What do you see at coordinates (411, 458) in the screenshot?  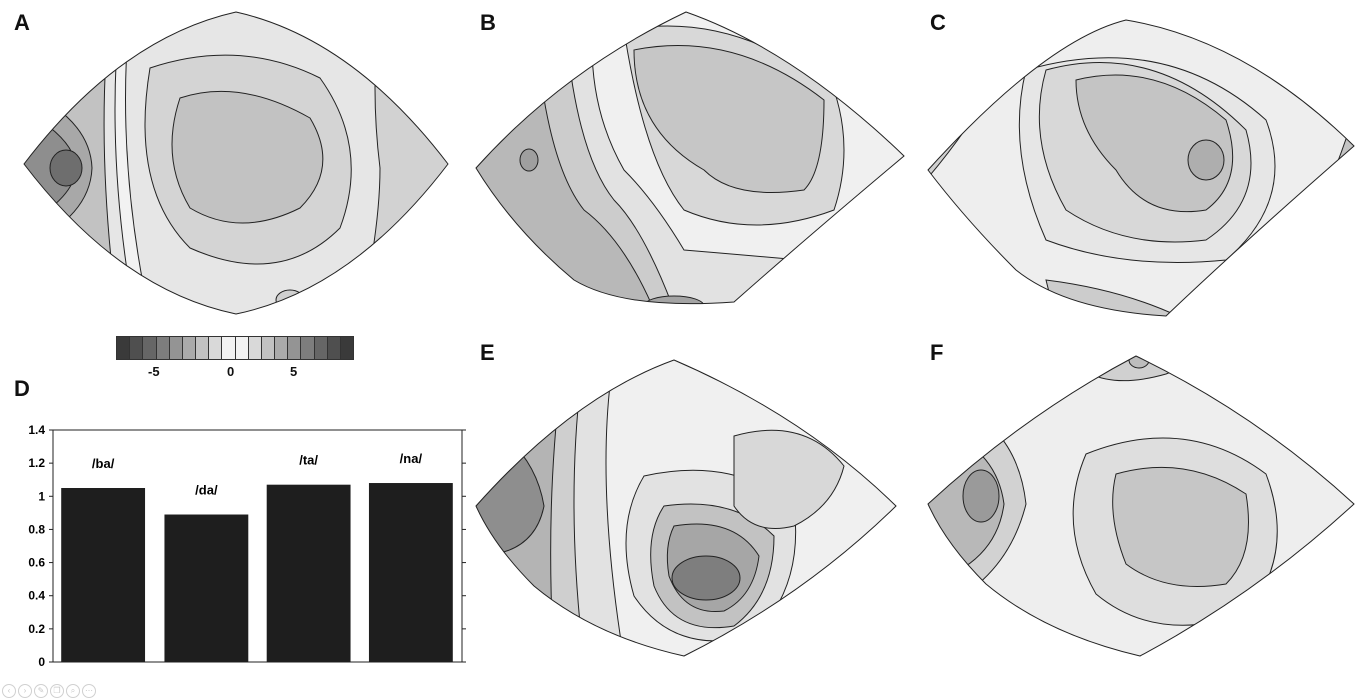 I see `bar-label: /na/` at bounding box center [411, 458].